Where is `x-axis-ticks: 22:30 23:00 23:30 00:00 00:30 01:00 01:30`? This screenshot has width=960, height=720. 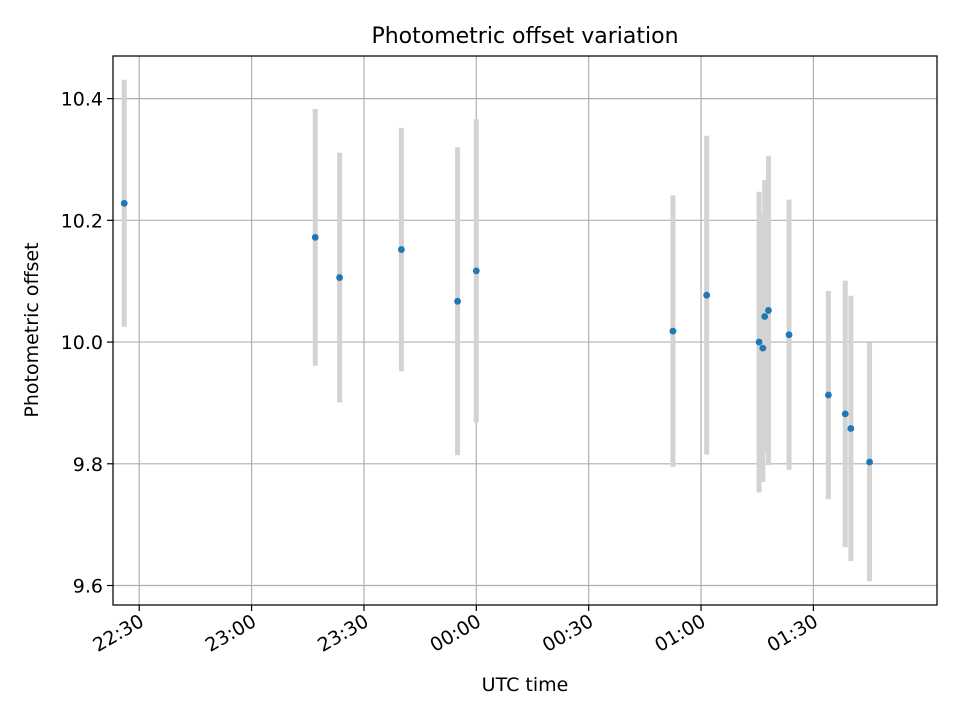
x-axis-ticks: 22:30 23:00 23:30 00:00 00:30 01:00 01:30 is located at coordinates (455, 631).